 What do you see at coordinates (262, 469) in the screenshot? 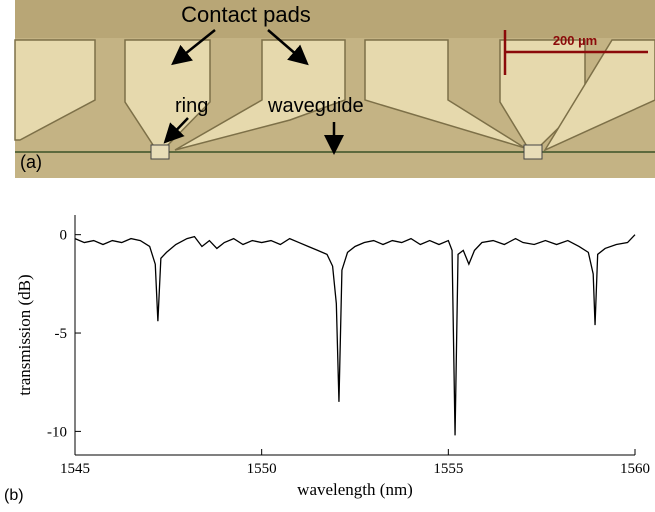
I see `x-tick-label: 1550` at bounding box center [262, 469].